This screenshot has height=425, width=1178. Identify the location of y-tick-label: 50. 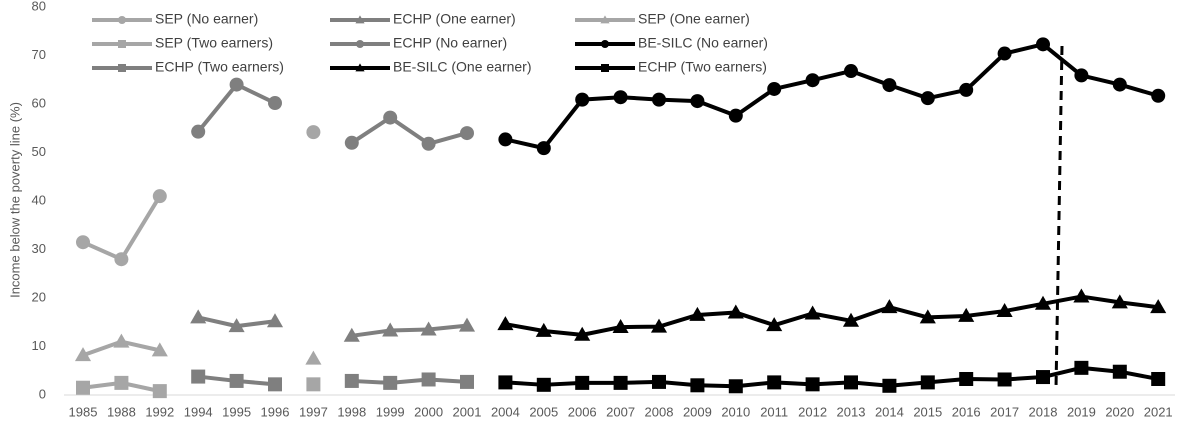
(39, 151).